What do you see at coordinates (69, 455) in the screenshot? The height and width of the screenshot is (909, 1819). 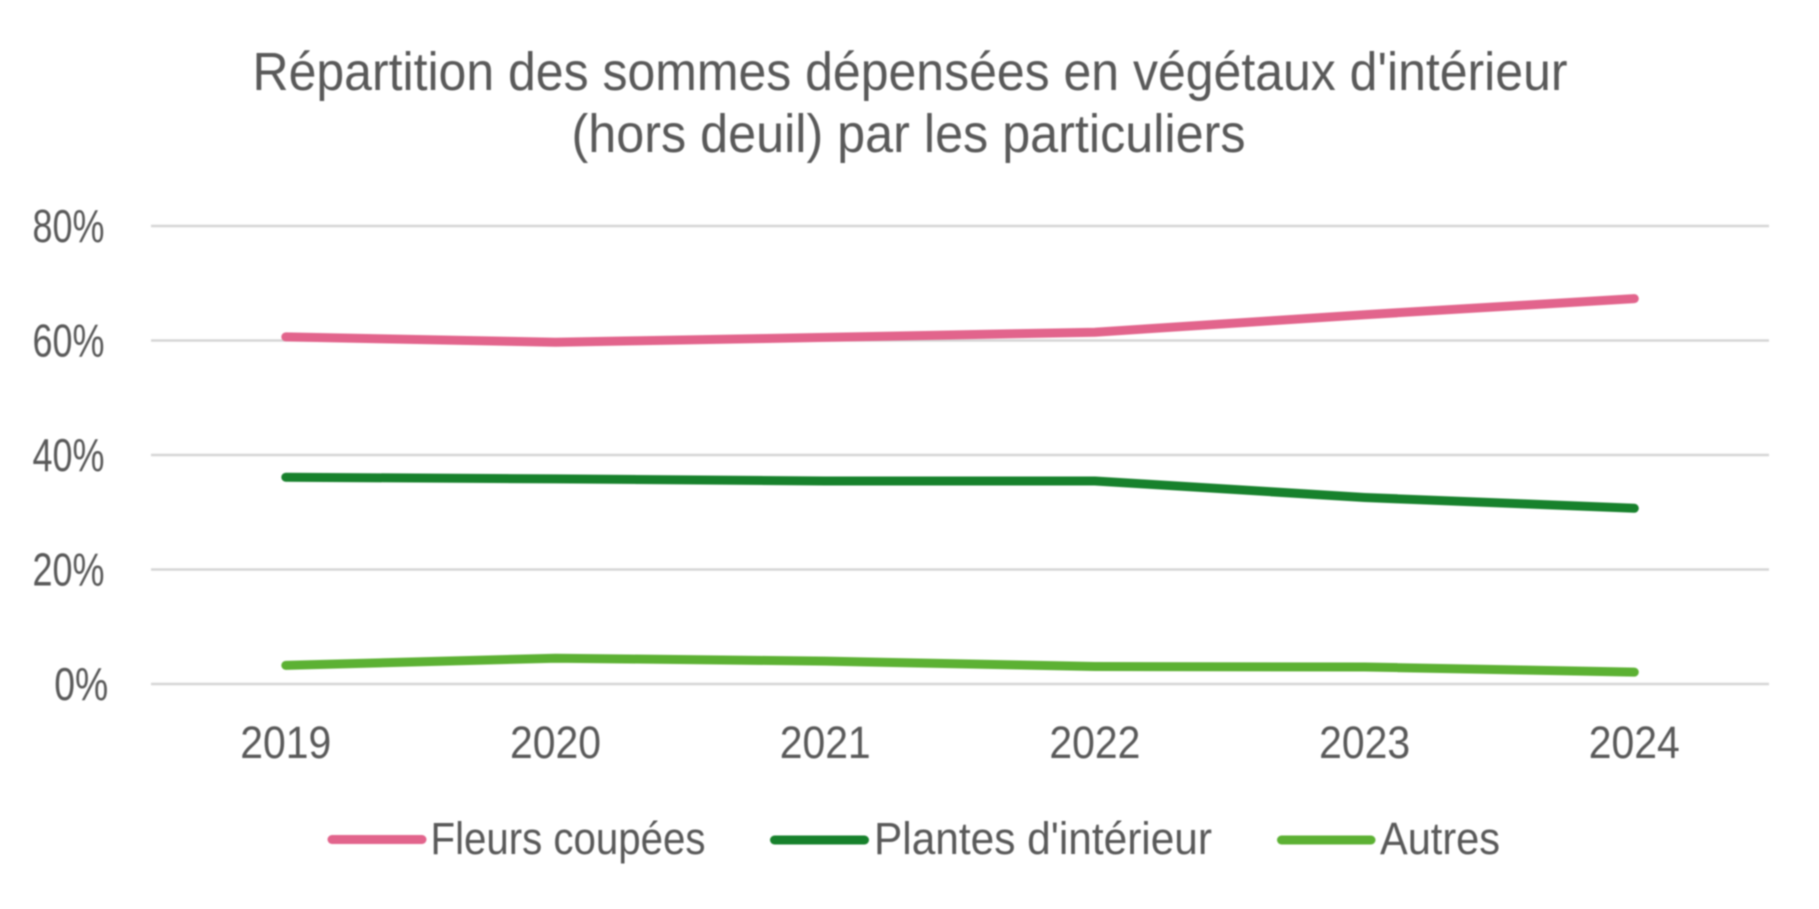 I see `svg-text: 40%` at bounding box center [69, 455].